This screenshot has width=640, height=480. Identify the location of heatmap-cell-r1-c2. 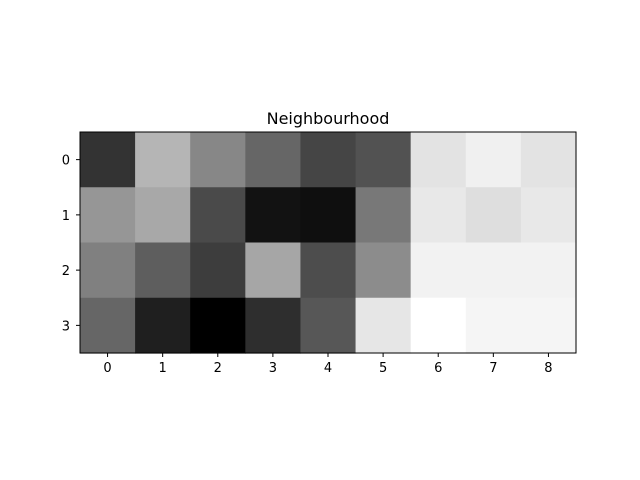
(218, 215).